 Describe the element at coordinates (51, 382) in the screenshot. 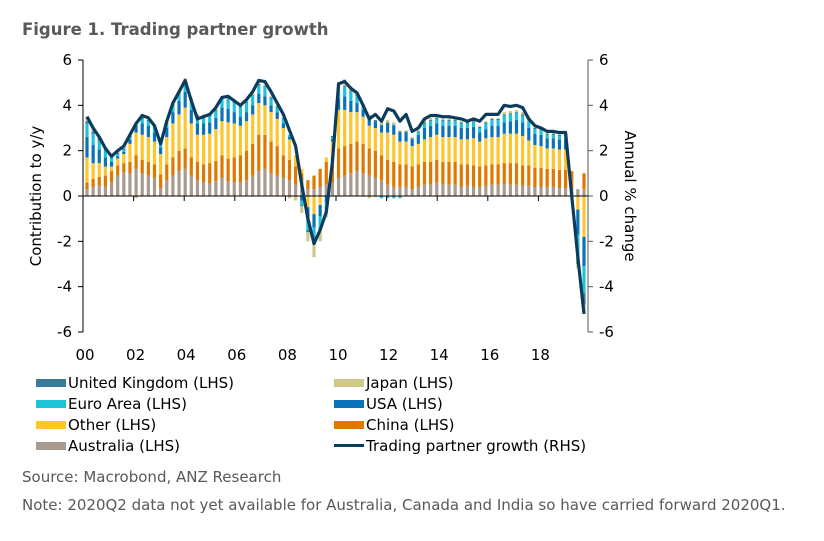

I see `legend-swatch` at that location.